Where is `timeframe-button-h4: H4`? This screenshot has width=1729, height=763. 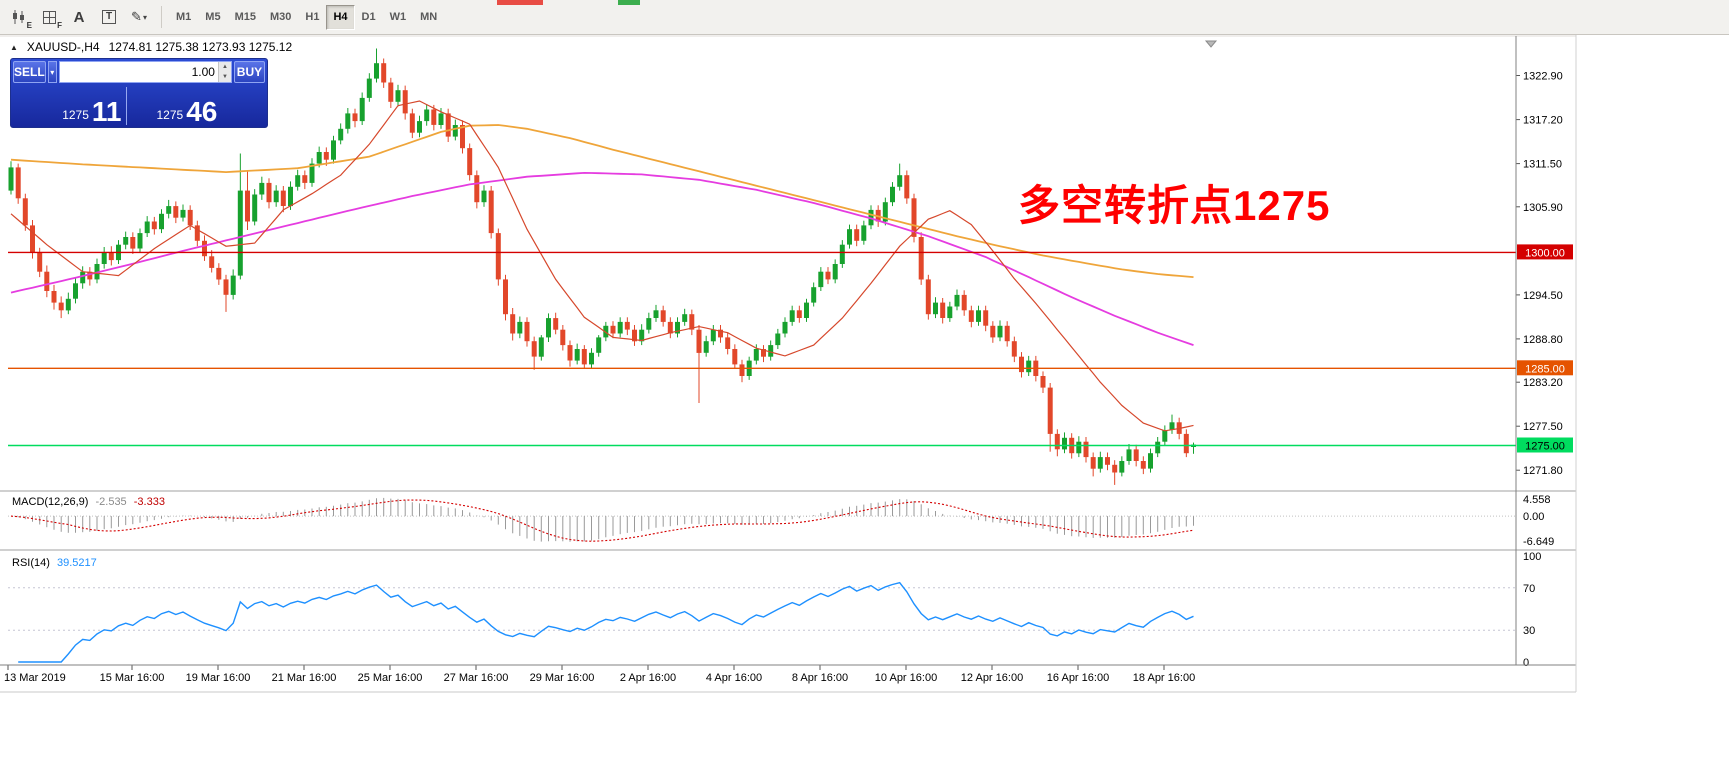
timeframe-button-h4: H4 is located at coordinates (340, 17).